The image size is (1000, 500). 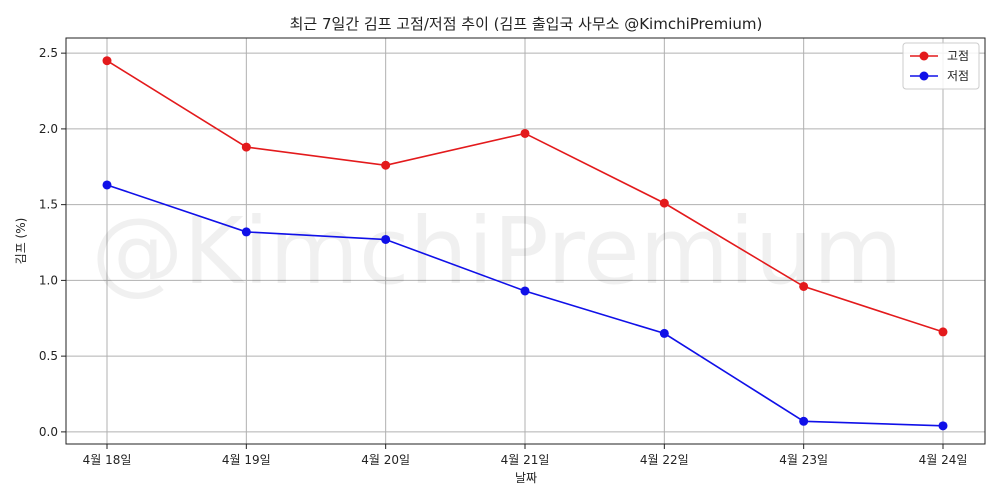 I want to click on legend-label: 고점, so click(x=958, y=56).